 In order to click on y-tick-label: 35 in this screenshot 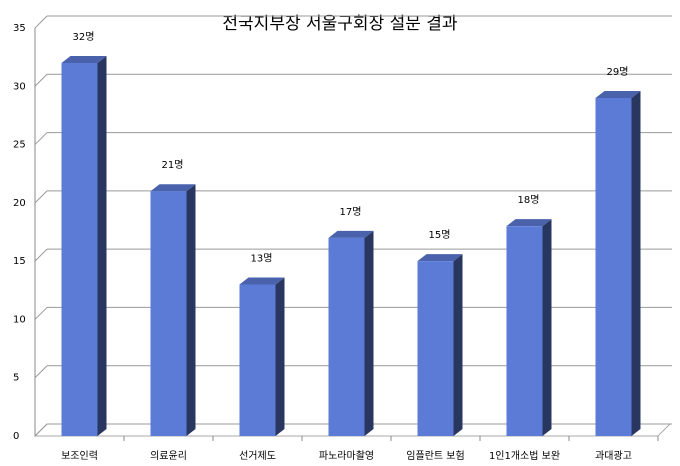, I will do `click(19, 28)`.